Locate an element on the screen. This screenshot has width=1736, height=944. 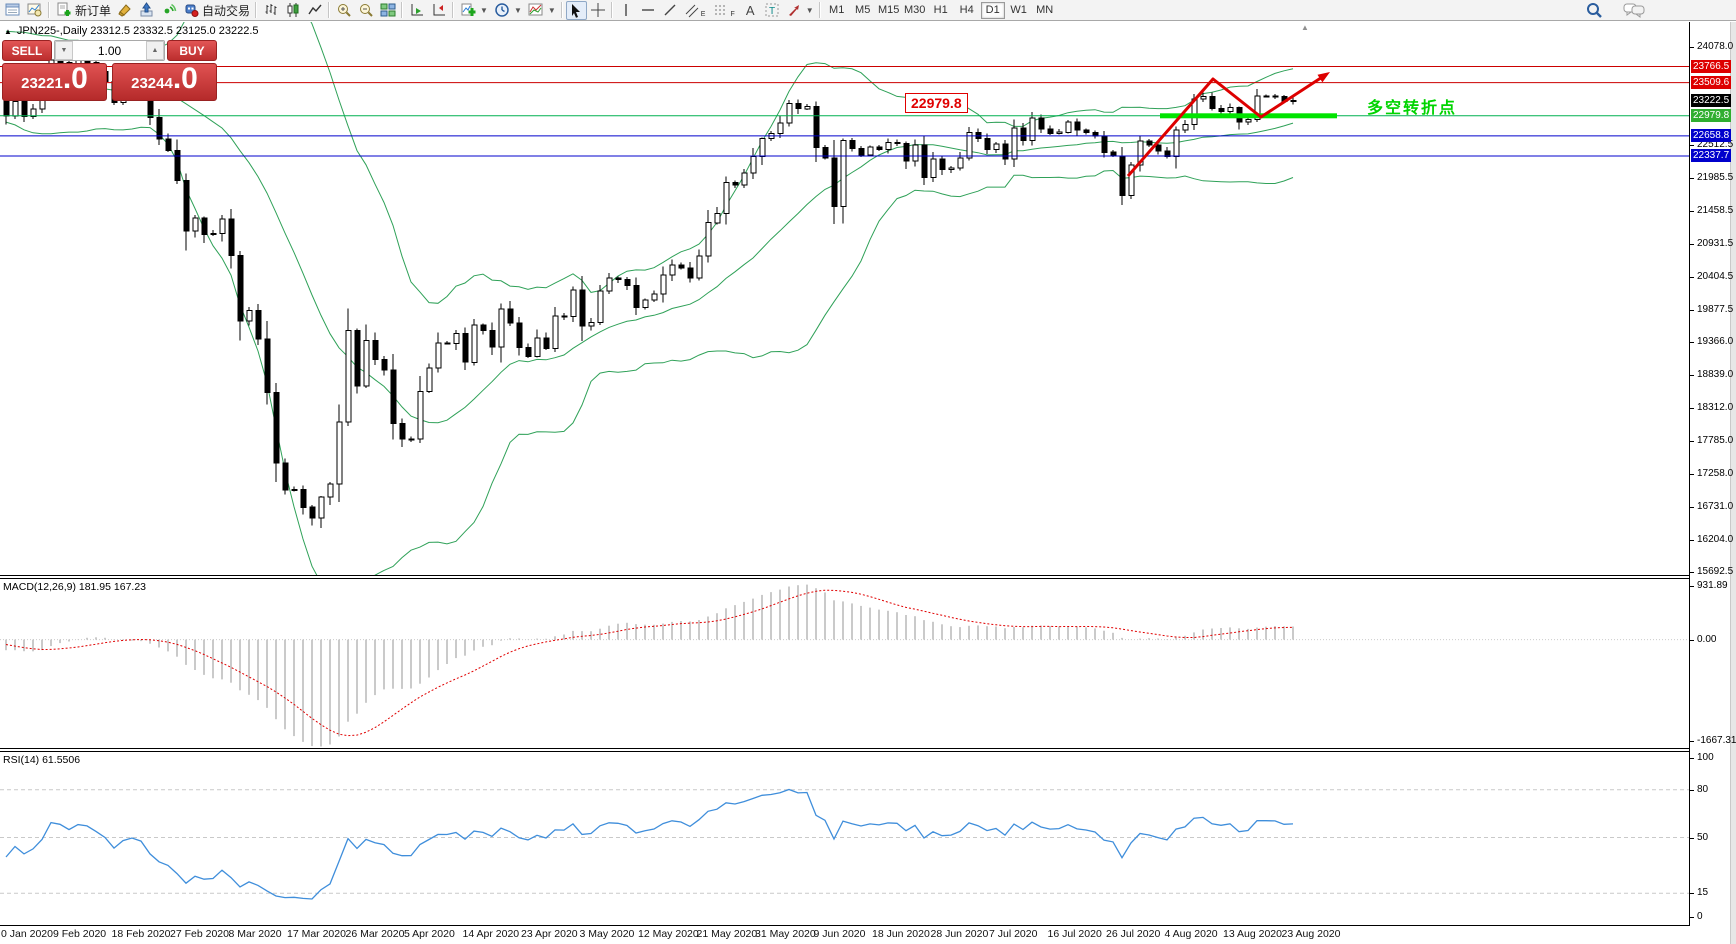
horizontal-line-tool is located at coordinates (648, 10).